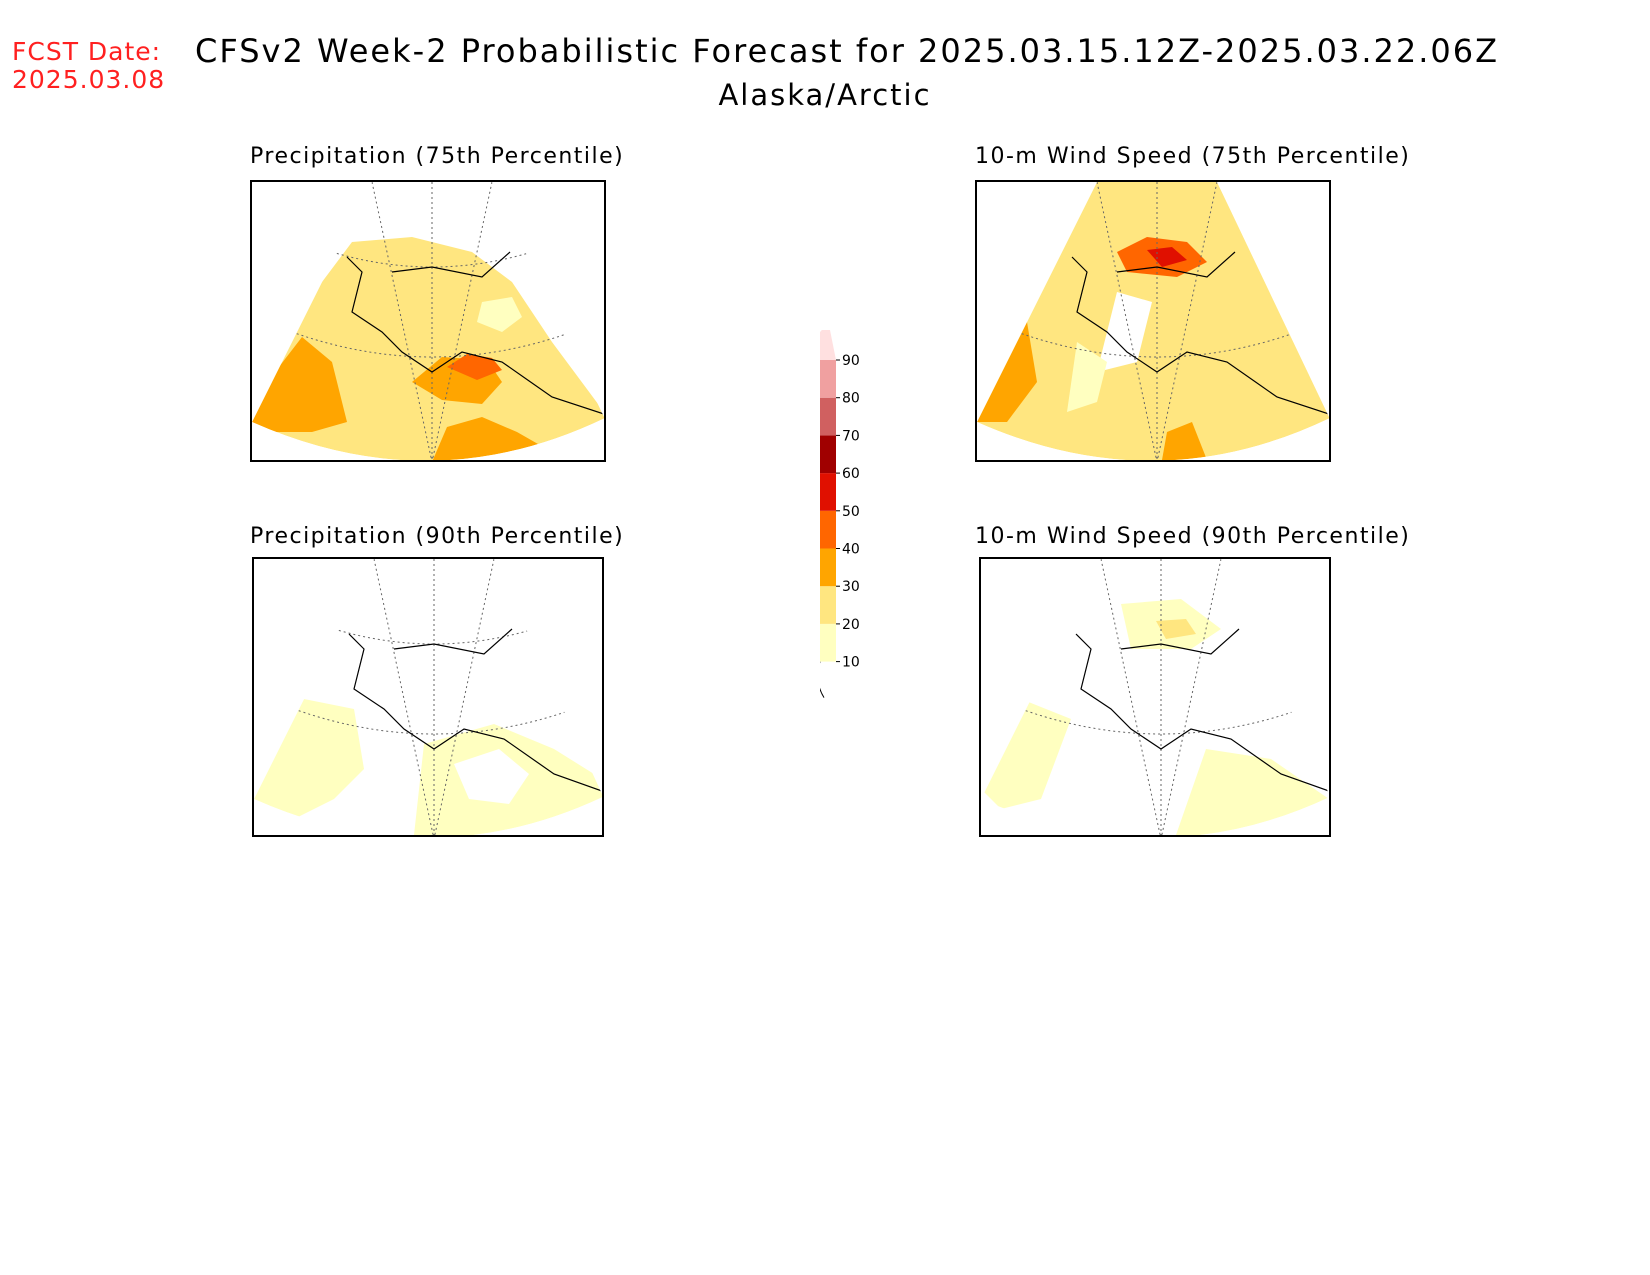 This screenshot has height=1275, width=1650. I want to click on region-subtitle: Alaska/Arctic, so click(825, 95).